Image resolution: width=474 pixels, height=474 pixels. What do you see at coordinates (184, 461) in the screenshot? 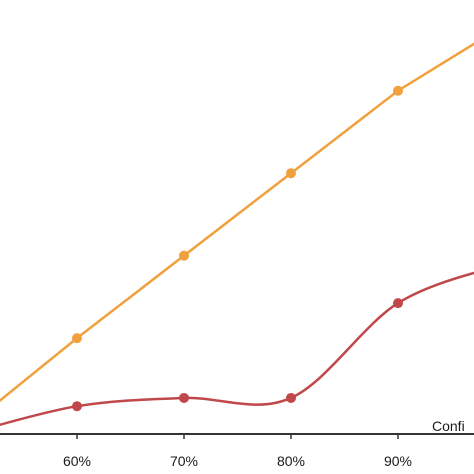
I see `x-tick-label: 70%` at bounding box center [184, 461].